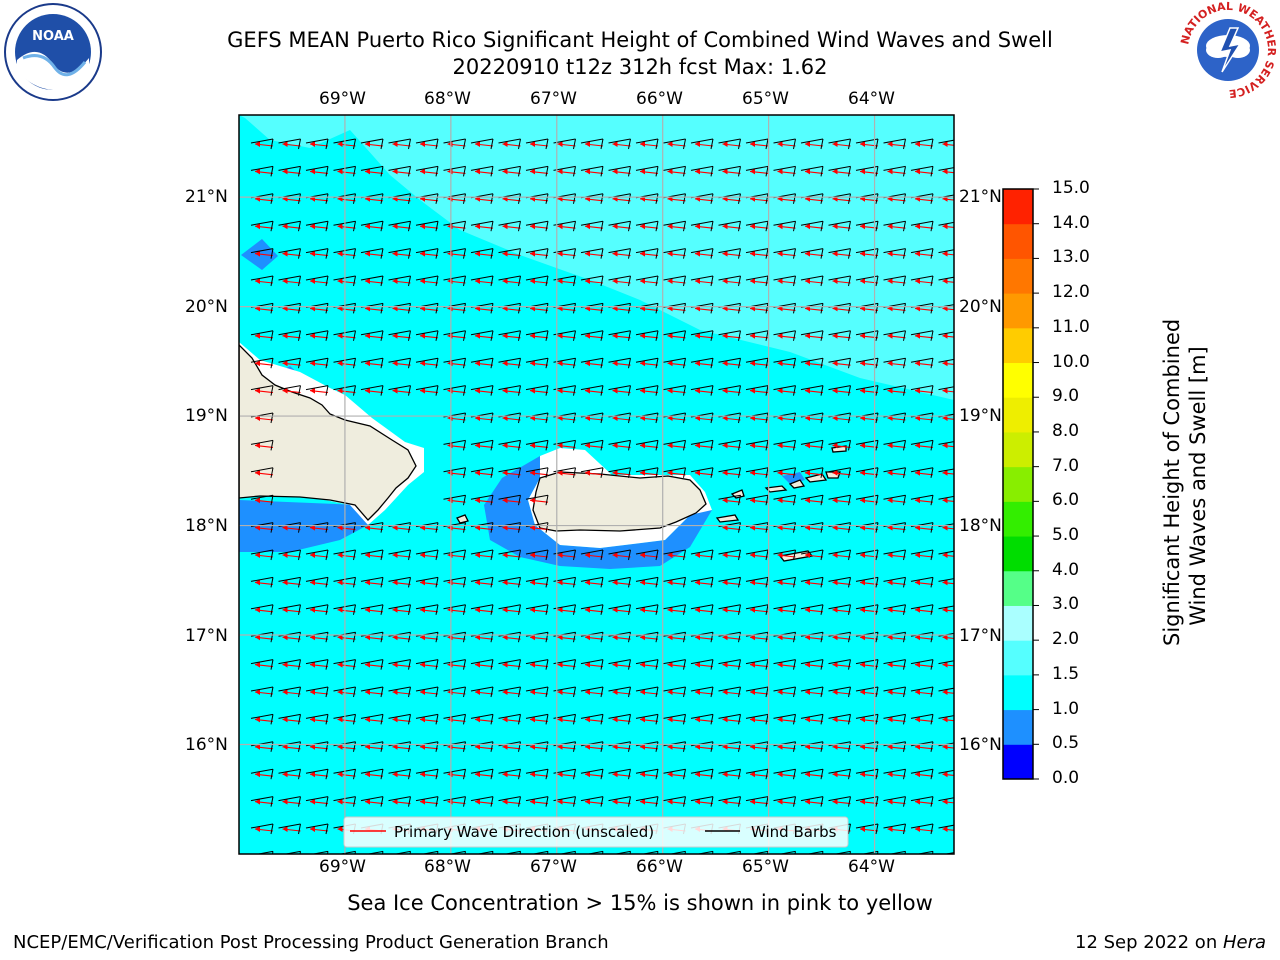  What do you see at coordinates (659, 867) in the screenshot?
I see `lon-label-bottom-66w: 66°W` at bounding box center [659, 867].